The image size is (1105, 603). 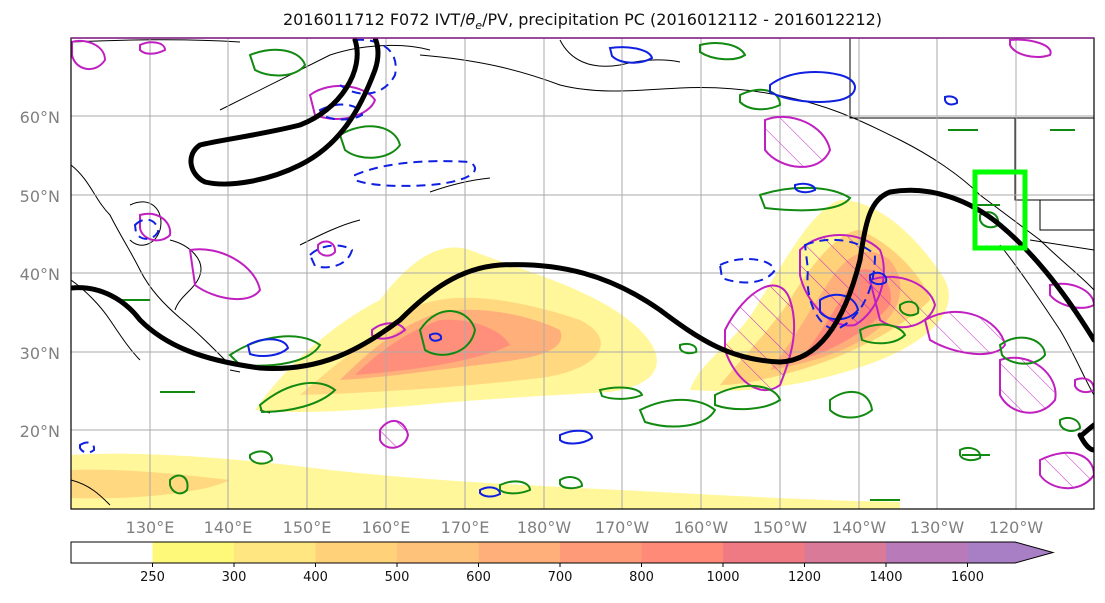 I want to click on colorbar-label: 700, so click(x=560, y=577).